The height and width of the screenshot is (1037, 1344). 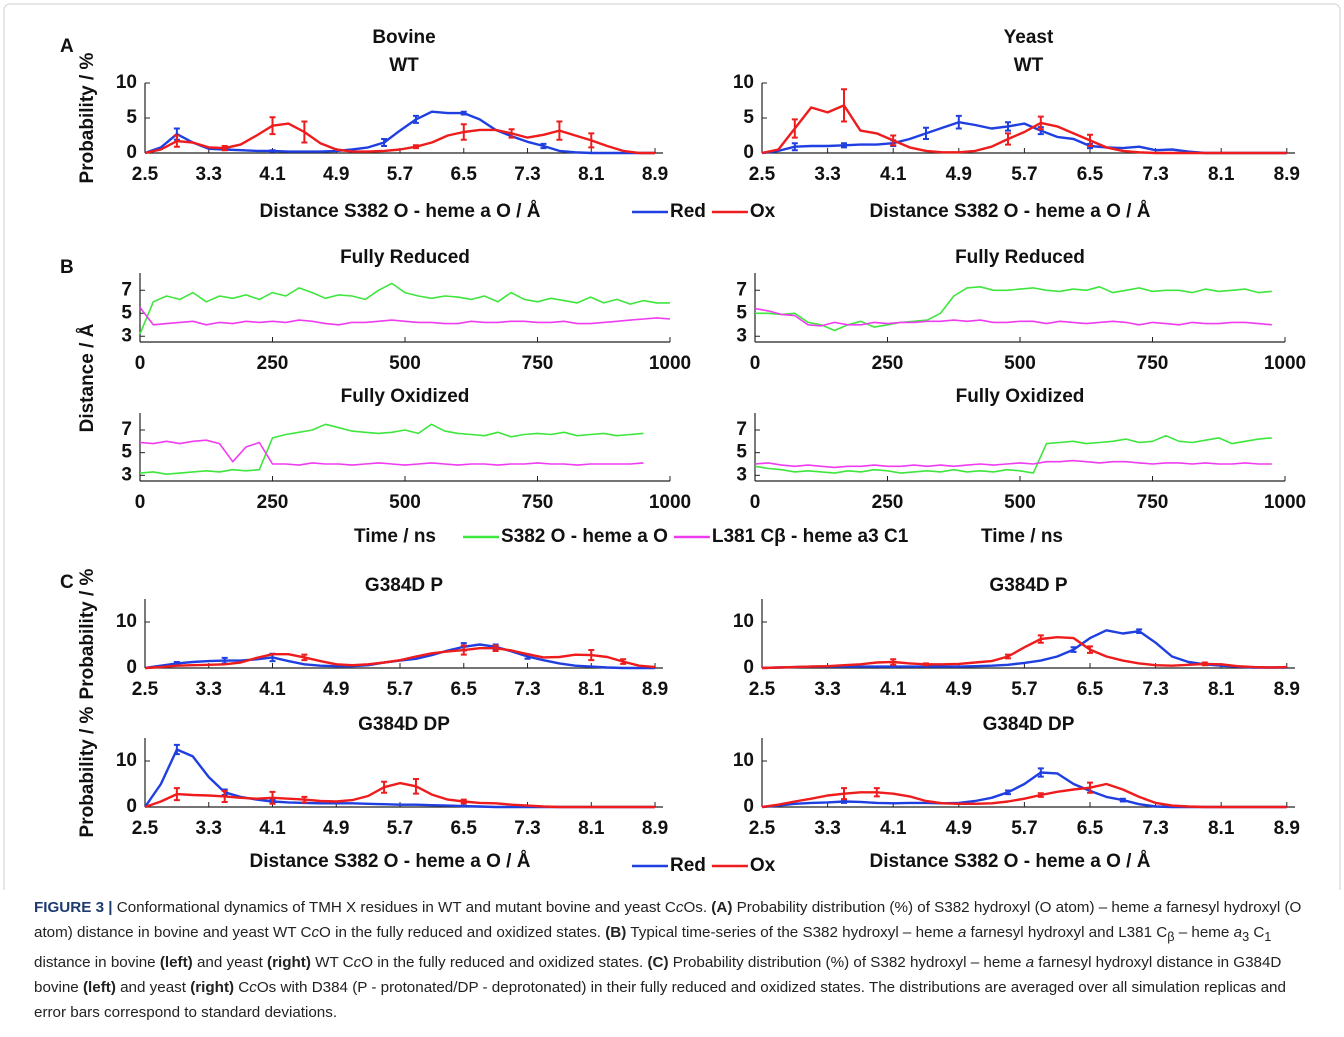 What do you see at coordinates (722, 907) in the screenshot?
I see `caption-text: (A)` at bounding box center [722, 907].